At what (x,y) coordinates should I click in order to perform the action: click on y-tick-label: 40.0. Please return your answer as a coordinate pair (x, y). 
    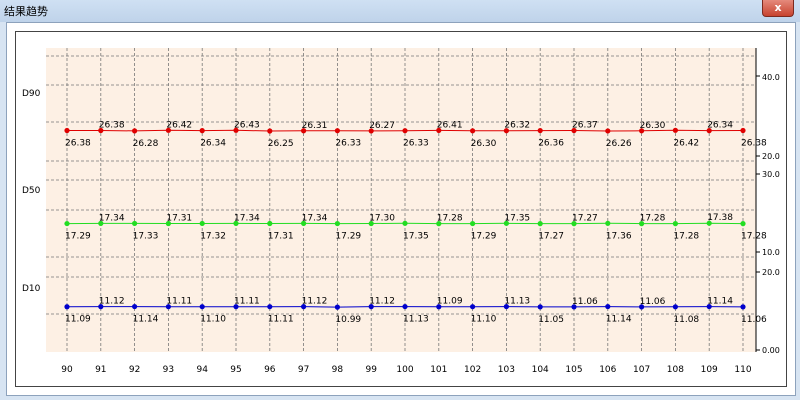
    Looking at the image, I should click on (771, 77).